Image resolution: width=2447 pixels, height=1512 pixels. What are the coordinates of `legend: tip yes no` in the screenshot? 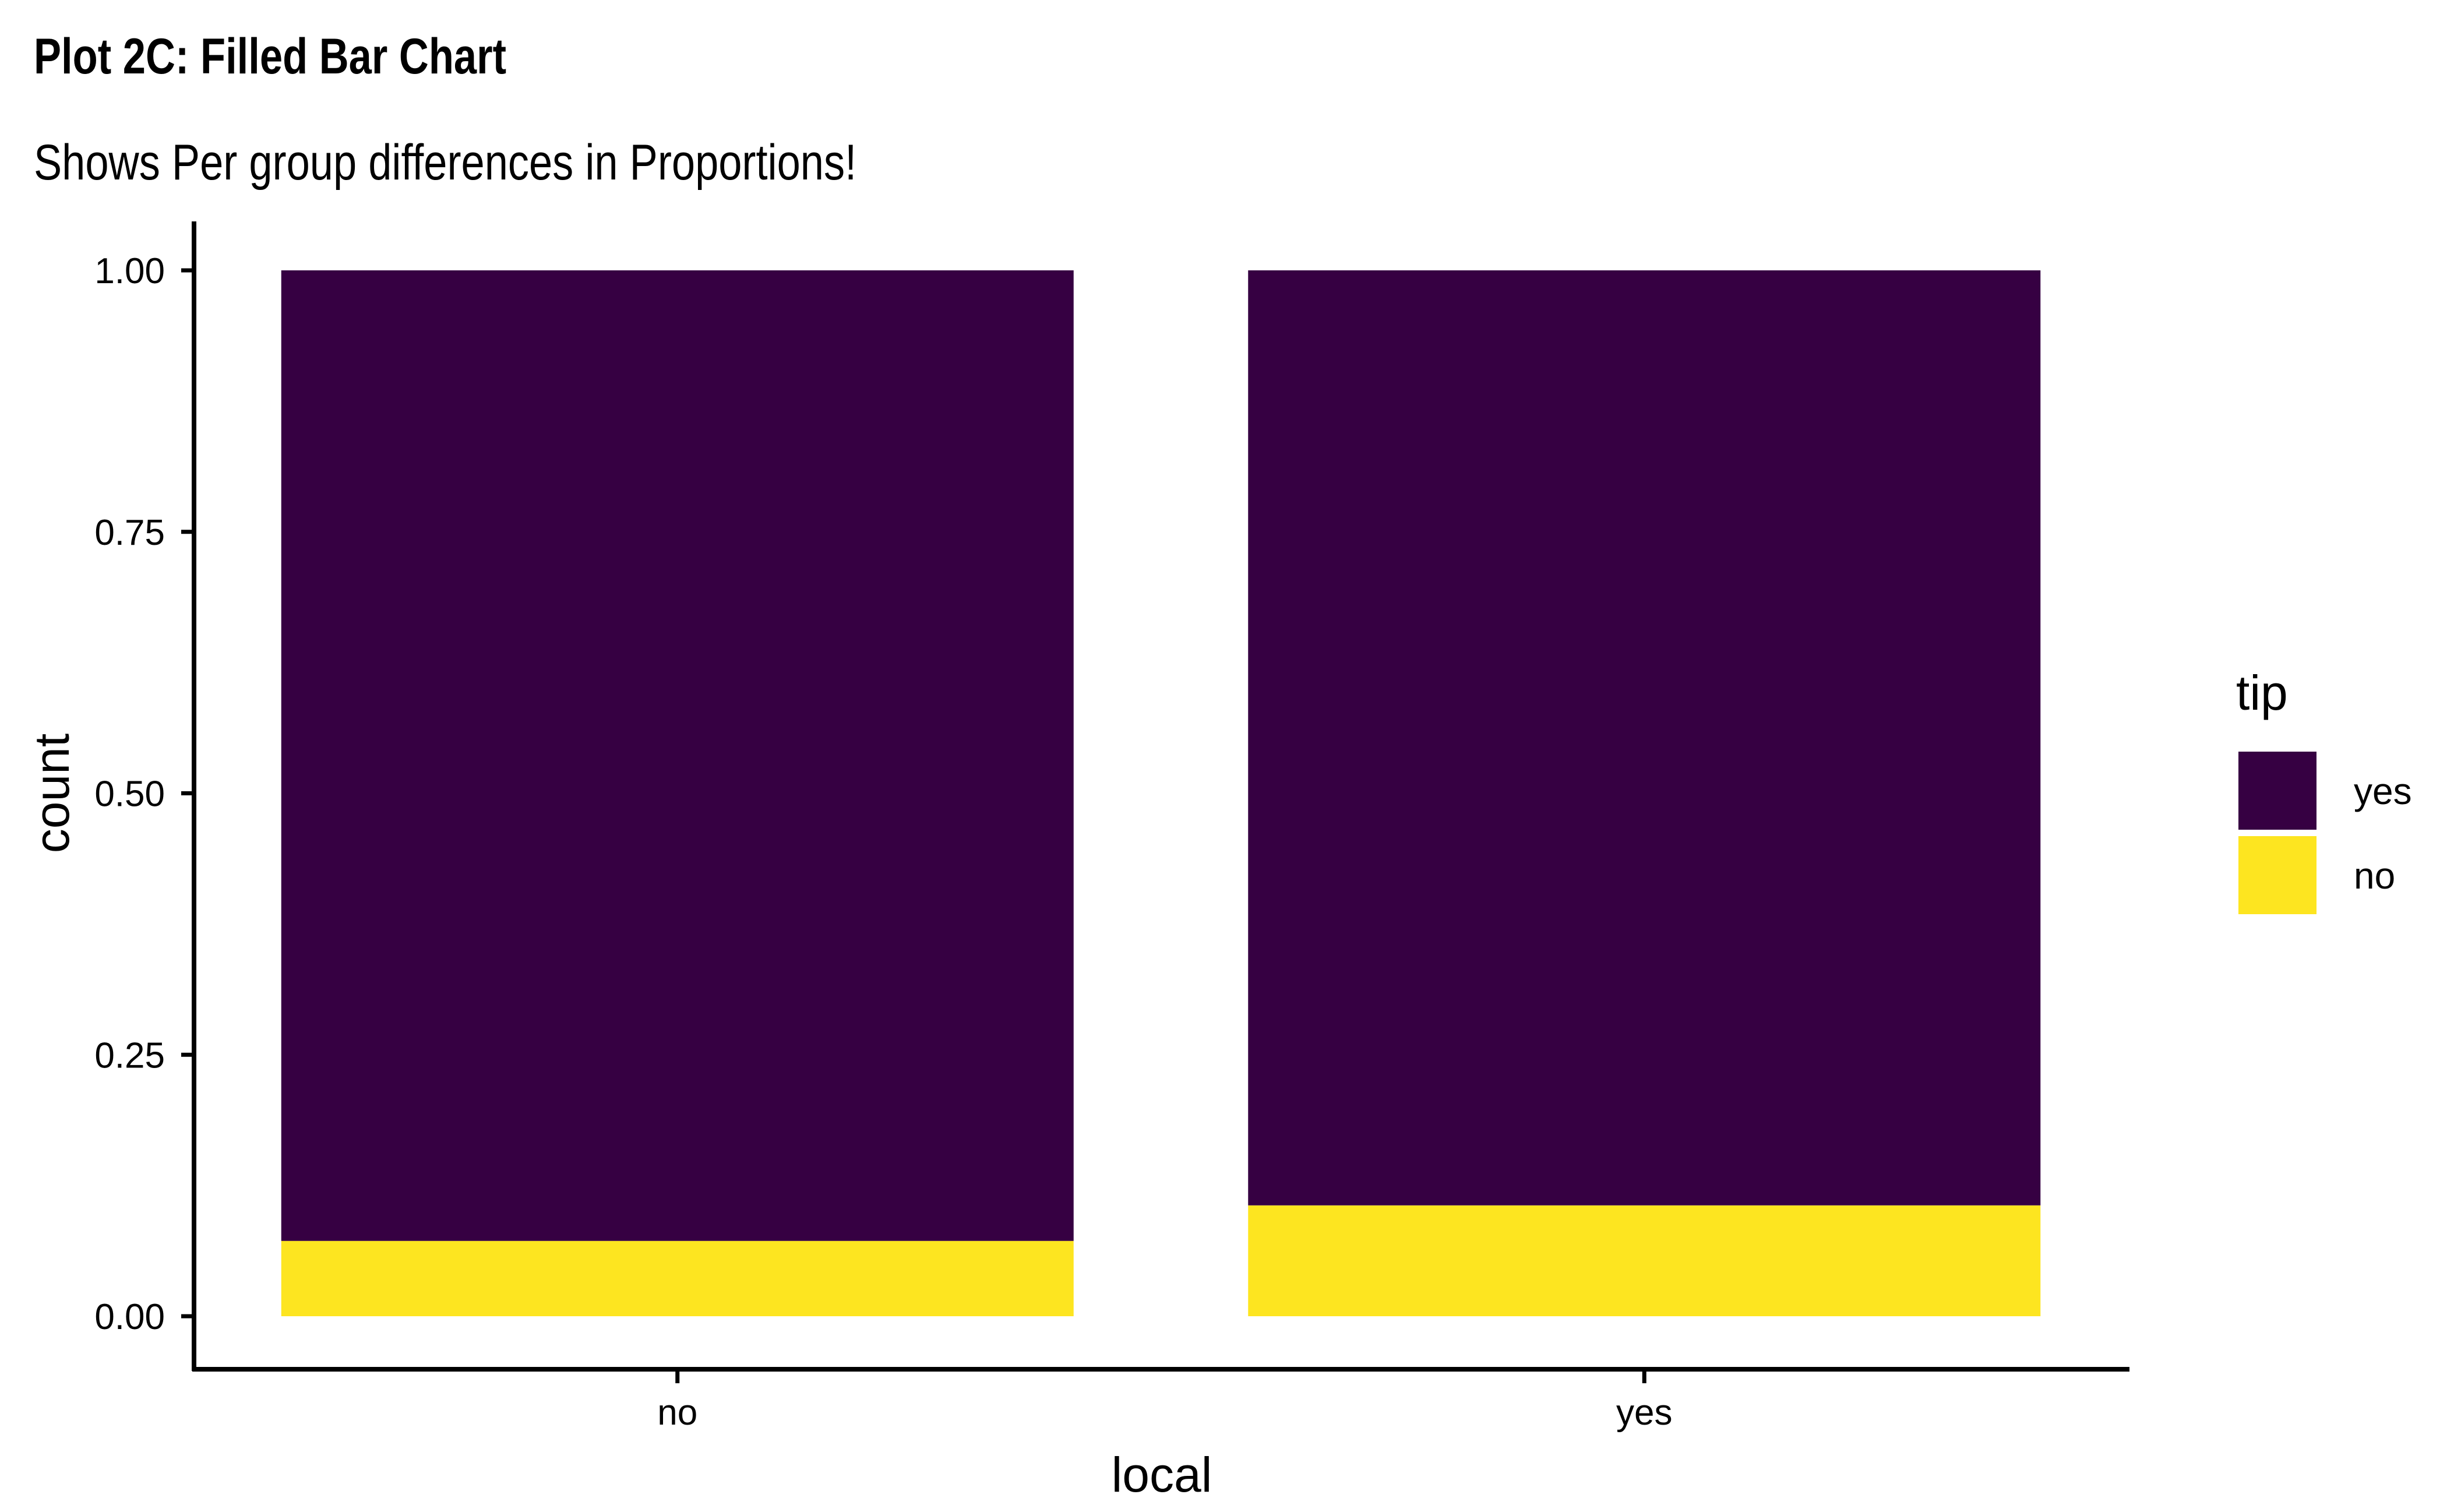 It's located at (2324, 789).